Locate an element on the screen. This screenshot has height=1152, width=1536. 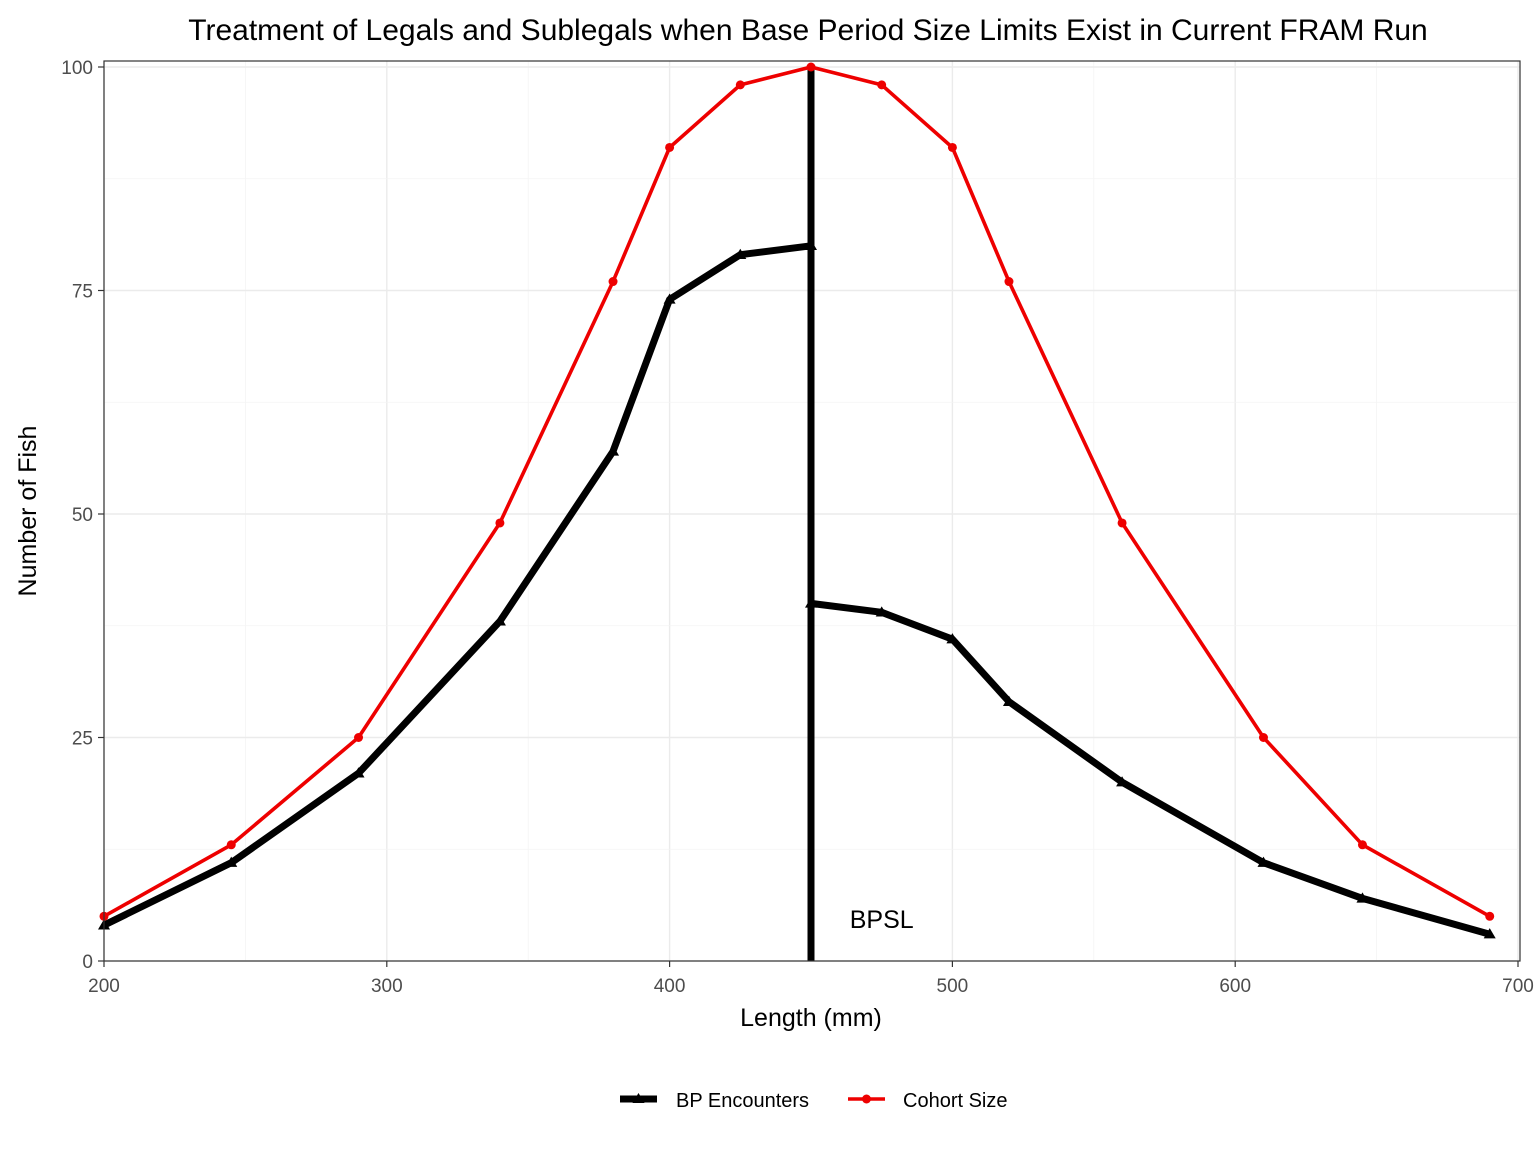
y-axis-title: Number of Fish is located at coordinates (28, 511).